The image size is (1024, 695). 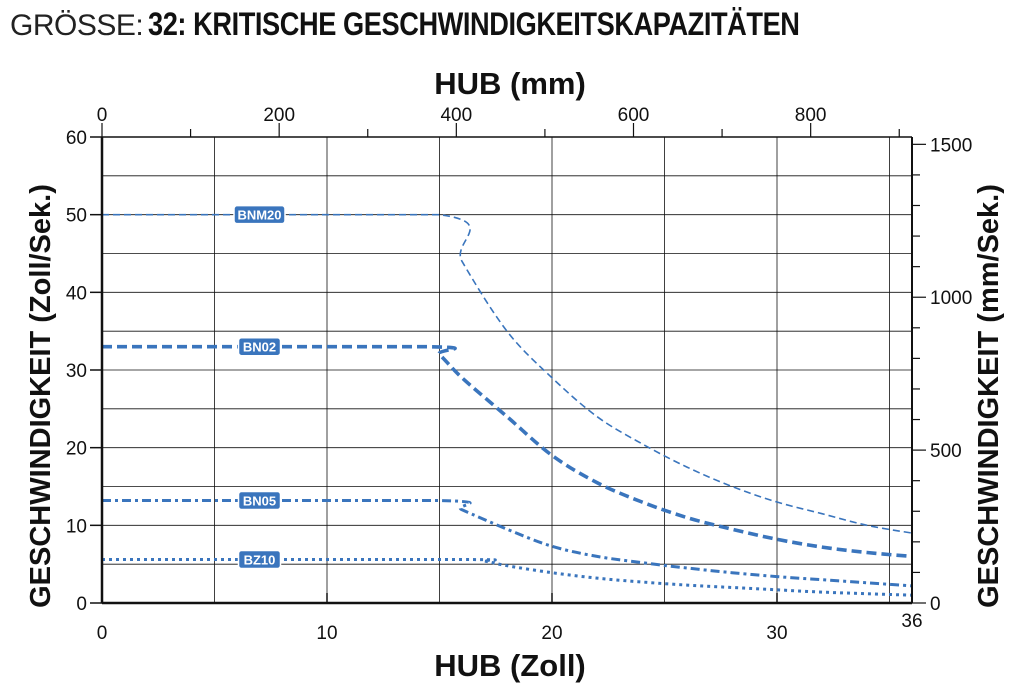 I want to click on series-label-bn02: BN02, so click(x=259, y=346).